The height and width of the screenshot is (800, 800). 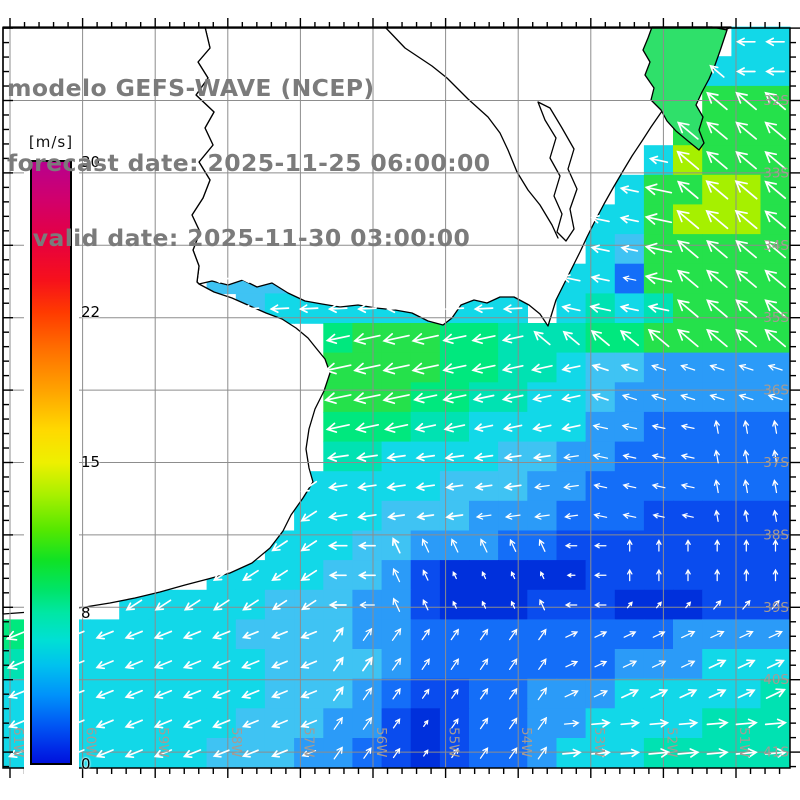 I want to click on lon-label: 58W, so click(x=236, y=742).